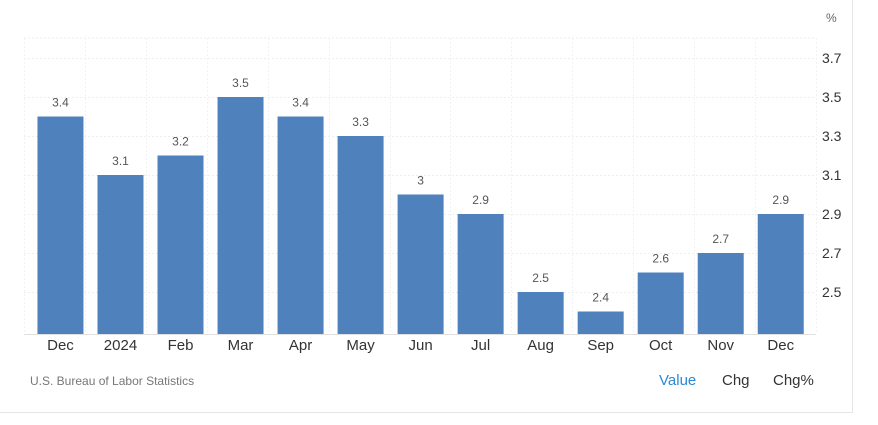 The width and height of the screenshot is (878, 425). Describe the element at coordinates (832, 136) in the screenshot. I see `y-tick-label: 3.3` at that location.